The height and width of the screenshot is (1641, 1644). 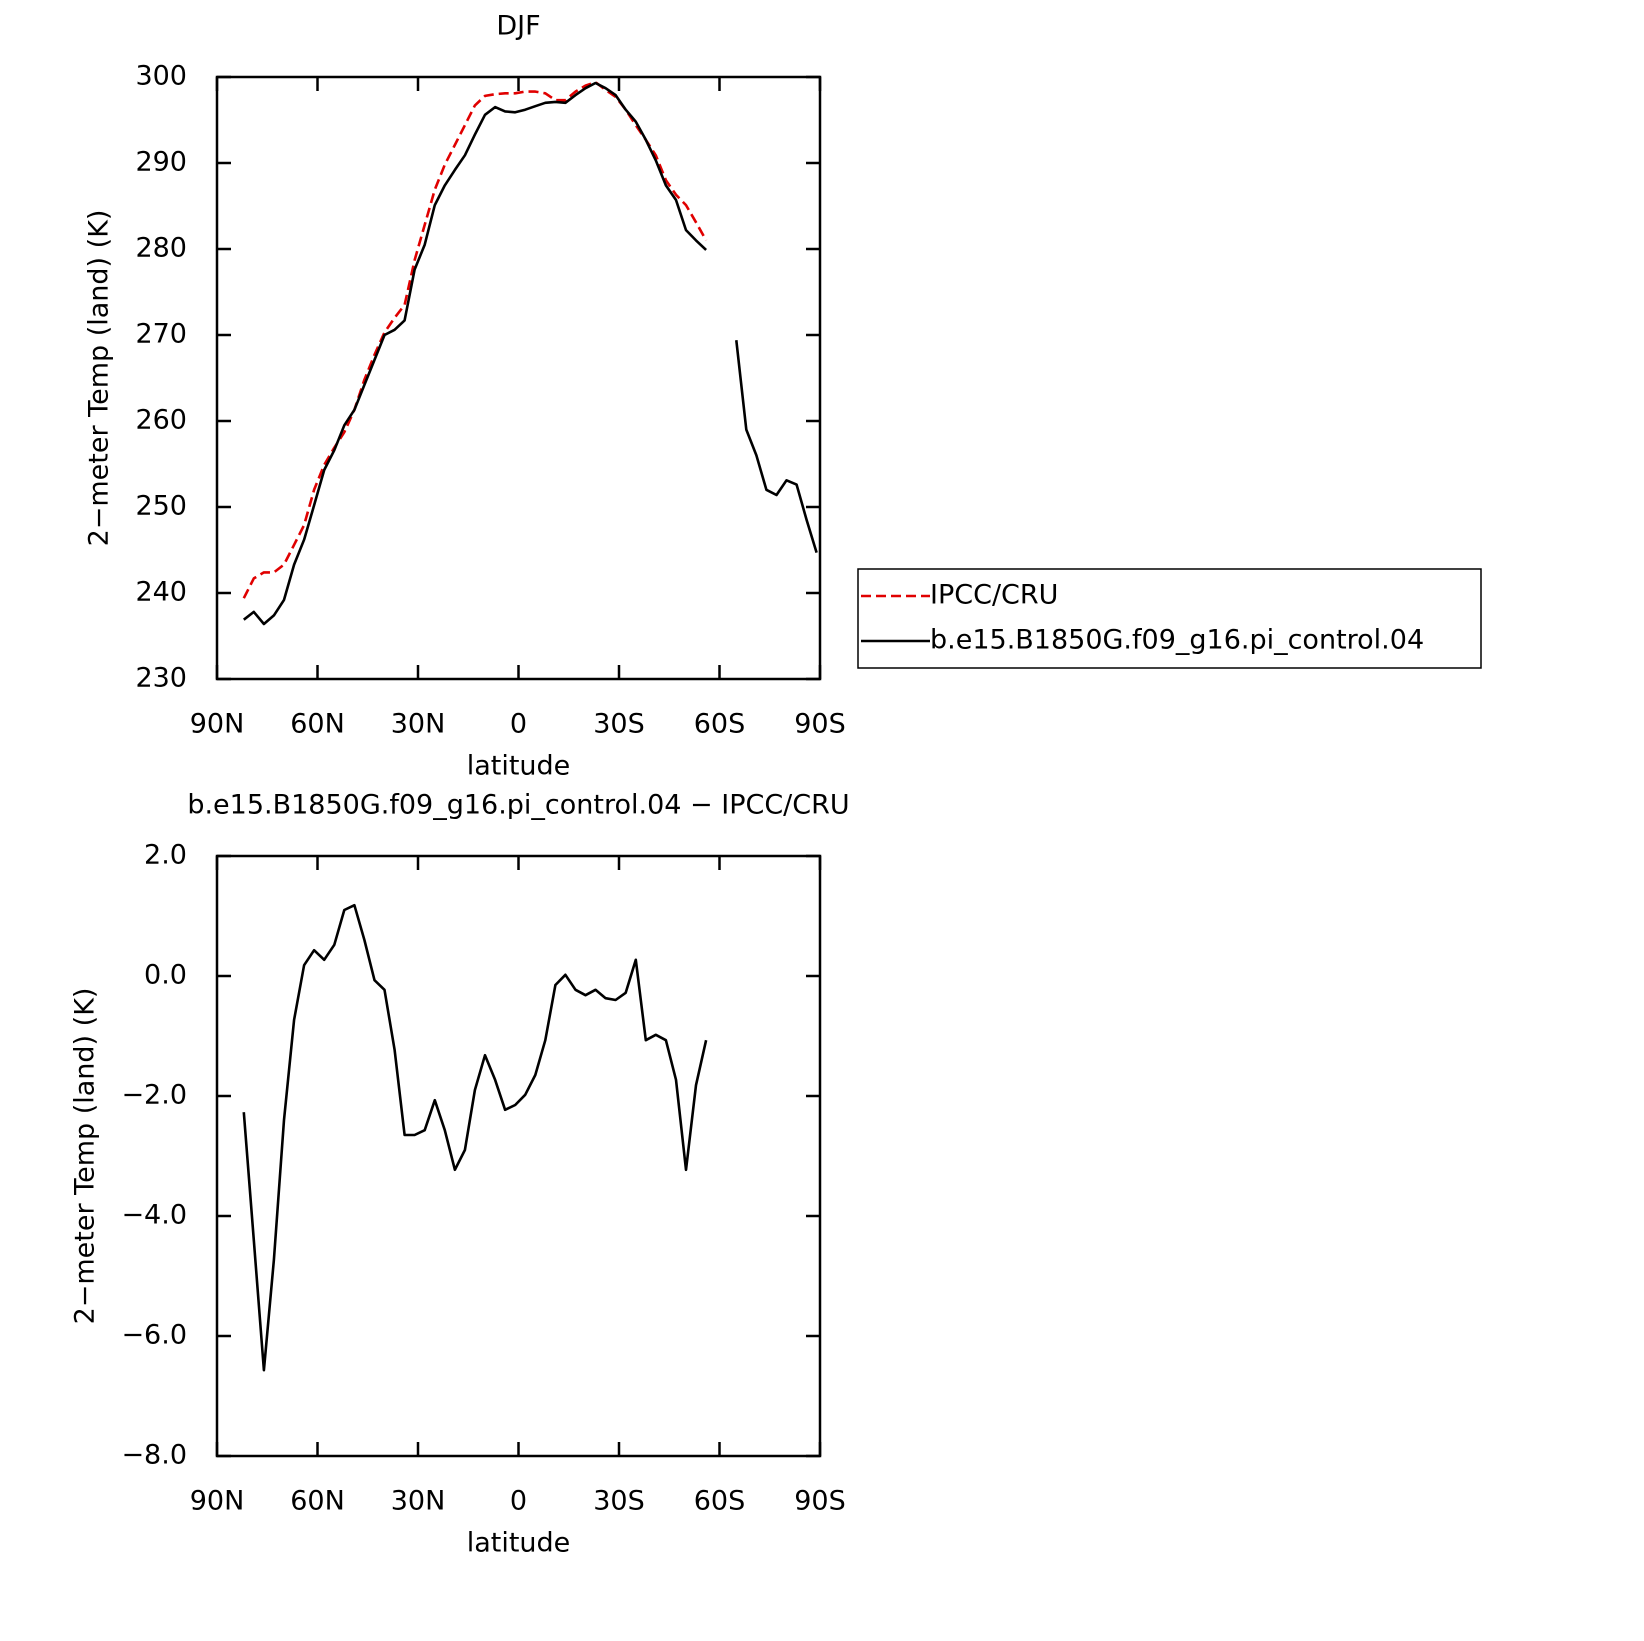 What do you see at coordinates (161, 76) in the screenshot?
I see `y-tick-label: 300` at bounding box center [161, 76].